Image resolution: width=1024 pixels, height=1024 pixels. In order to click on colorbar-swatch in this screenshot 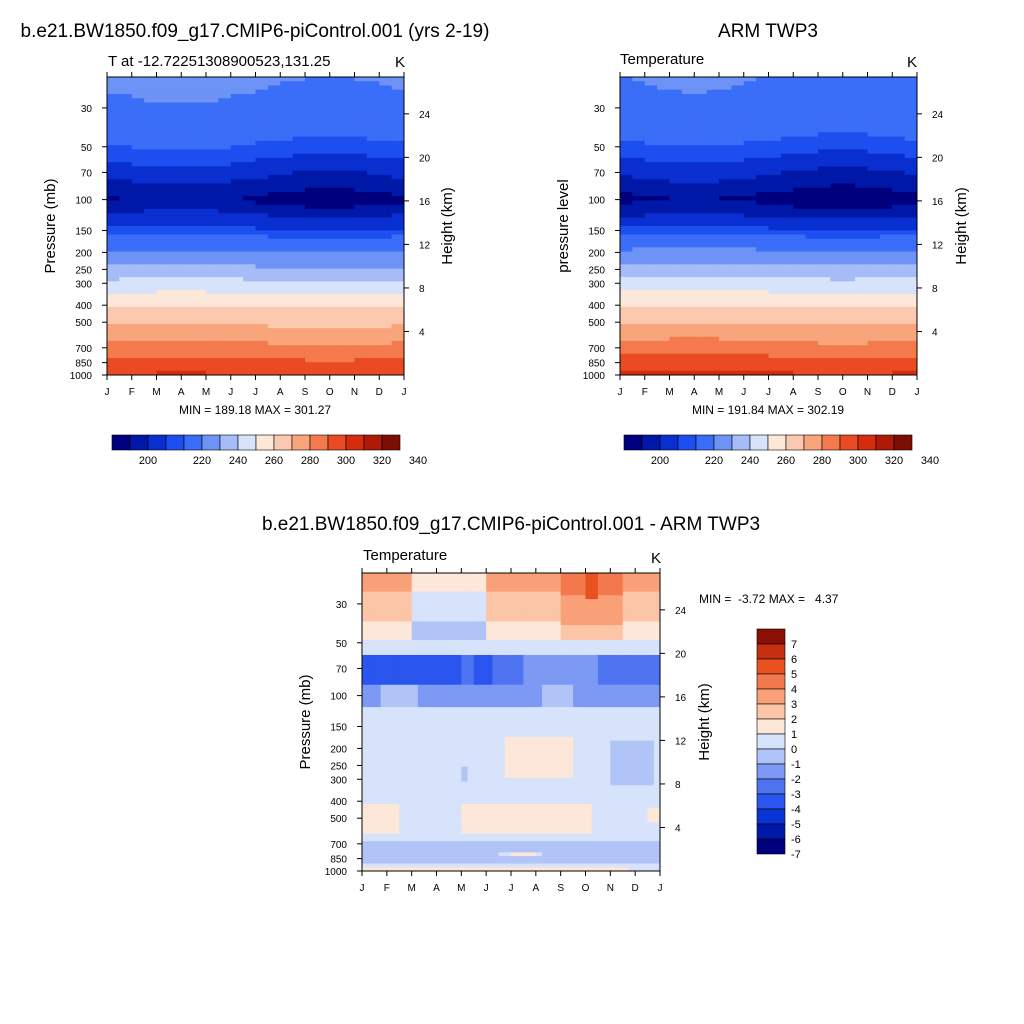, I will do `click(265, 442)`.